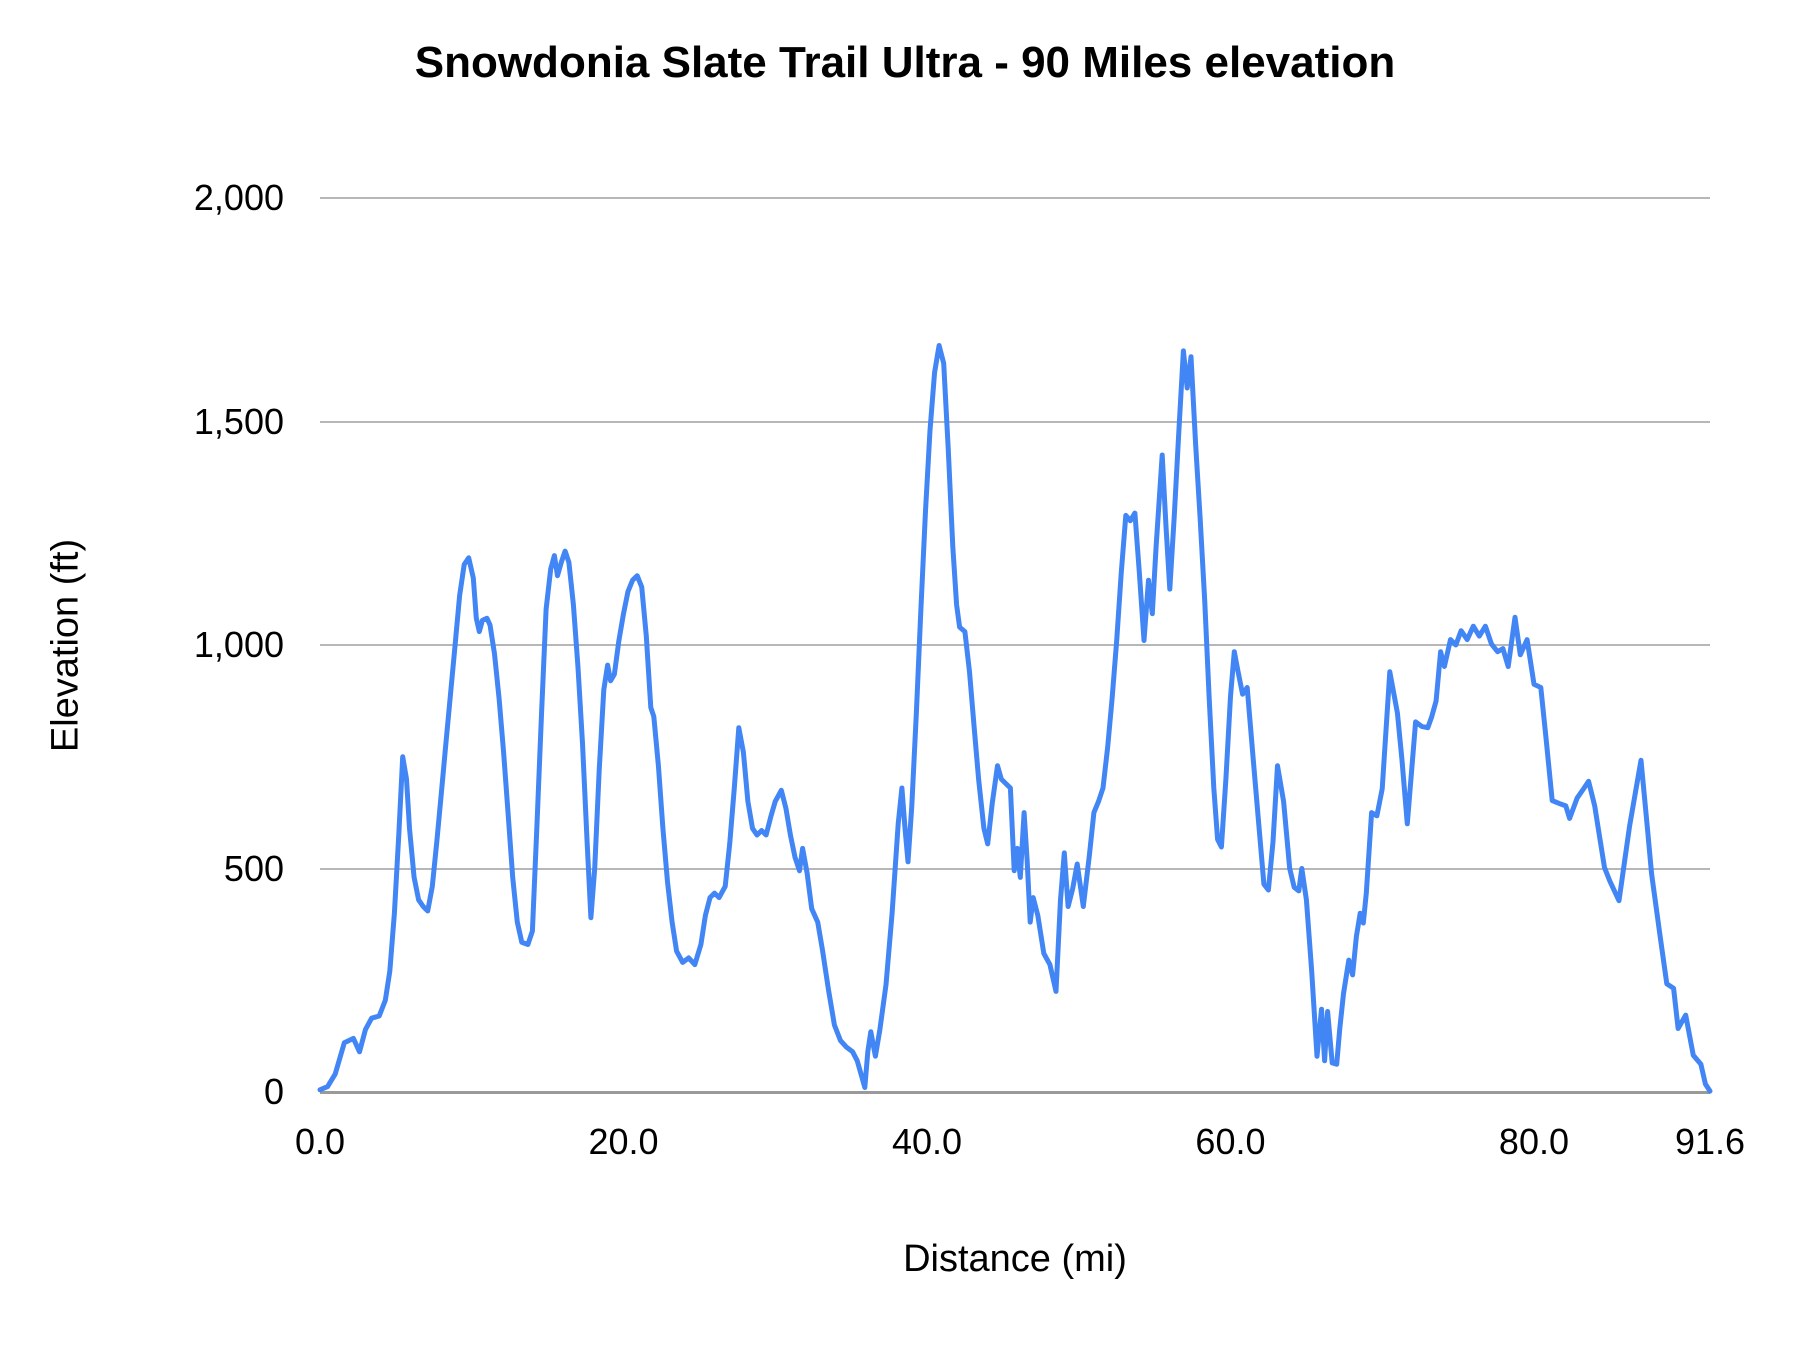  I want to click on y-tick-label-500: 500, so click(253, 868).